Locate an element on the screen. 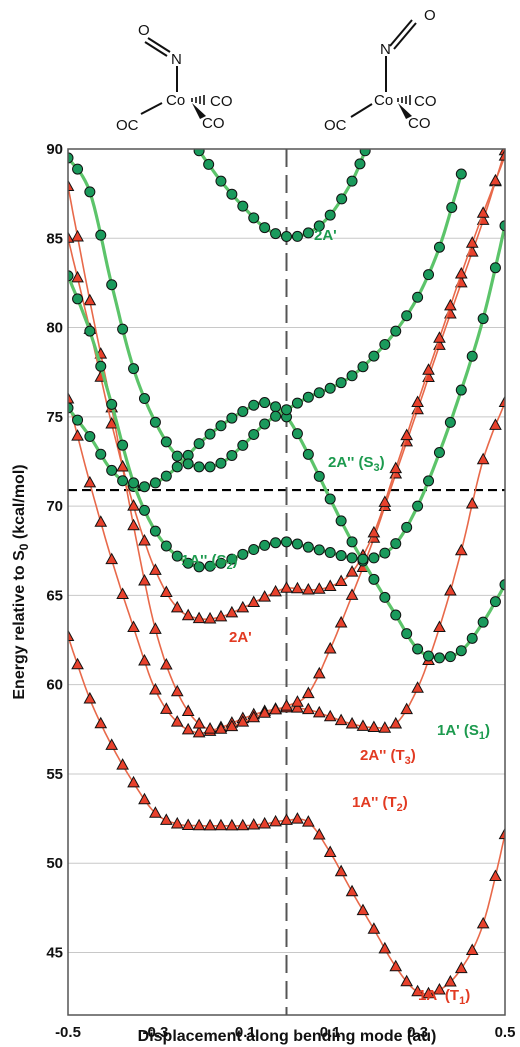  right-oc-ligand-label: OC is located at coordinates (335, 125).